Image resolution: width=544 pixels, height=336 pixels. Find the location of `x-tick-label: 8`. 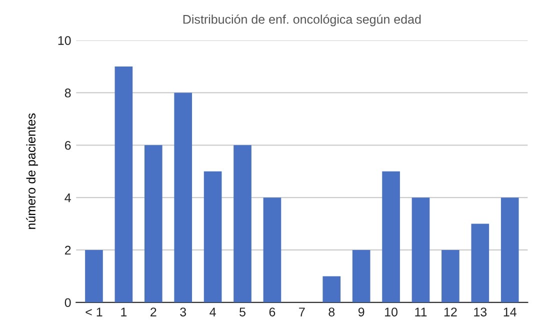

x-tick-label: 8 is located at coordinates (331, 312).